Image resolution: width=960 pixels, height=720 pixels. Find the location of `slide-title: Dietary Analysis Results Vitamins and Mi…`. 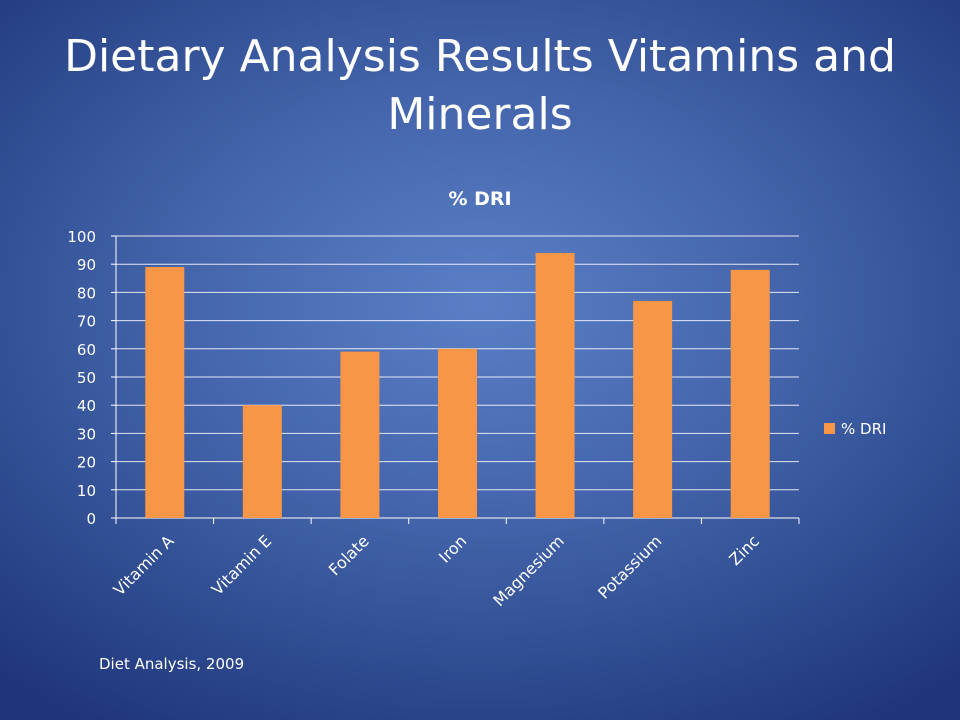

slide-title: Dietary Analysis Results Vitamins and Mi… is located at coordinates (480, 85).